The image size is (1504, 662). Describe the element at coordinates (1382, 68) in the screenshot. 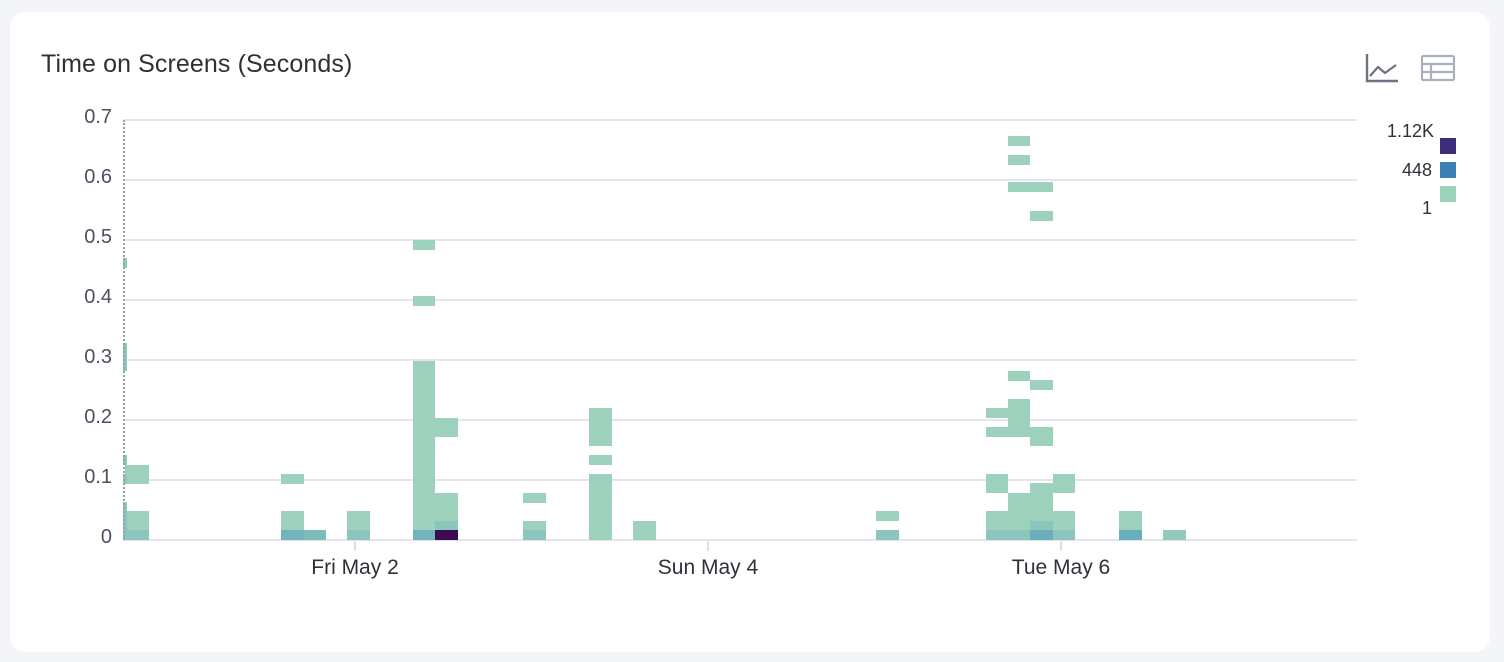

I see `line-chart-icon` at that location.